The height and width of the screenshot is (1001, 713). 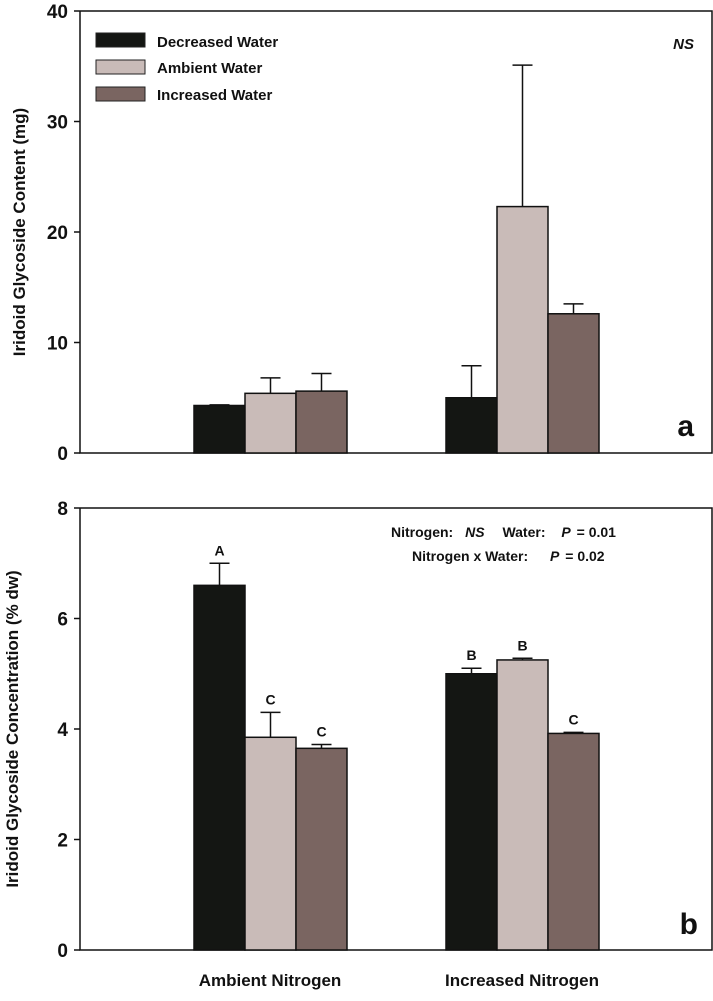 I want to click on y-tick-label-a: 0, so click(x=62, y=454).